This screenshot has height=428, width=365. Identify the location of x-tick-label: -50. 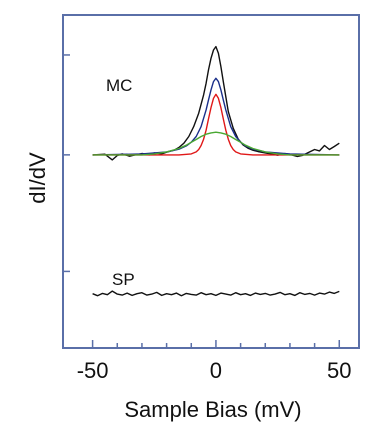
(93, 370).